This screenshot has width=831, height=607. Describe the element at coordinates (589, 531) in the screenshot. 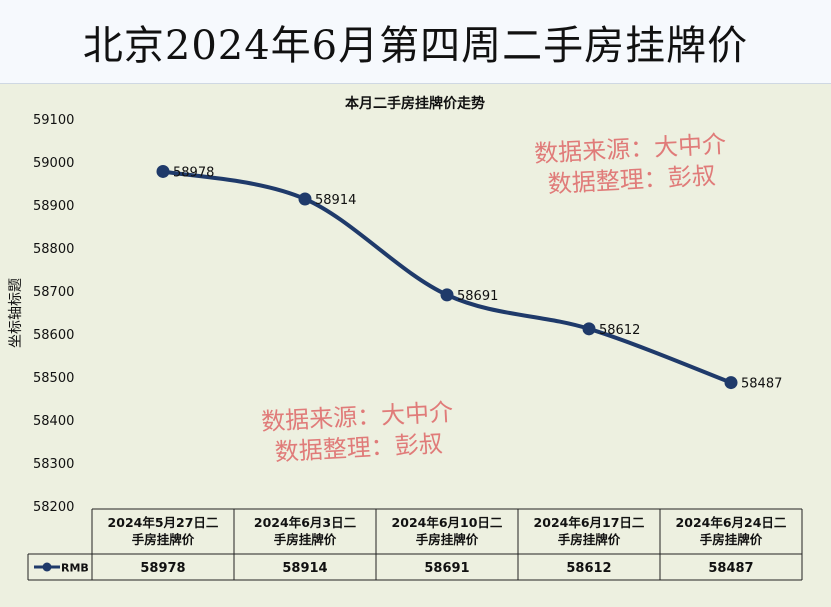

I see `x-category-label: 2024年6月17日二手房挂牌价` at that location.